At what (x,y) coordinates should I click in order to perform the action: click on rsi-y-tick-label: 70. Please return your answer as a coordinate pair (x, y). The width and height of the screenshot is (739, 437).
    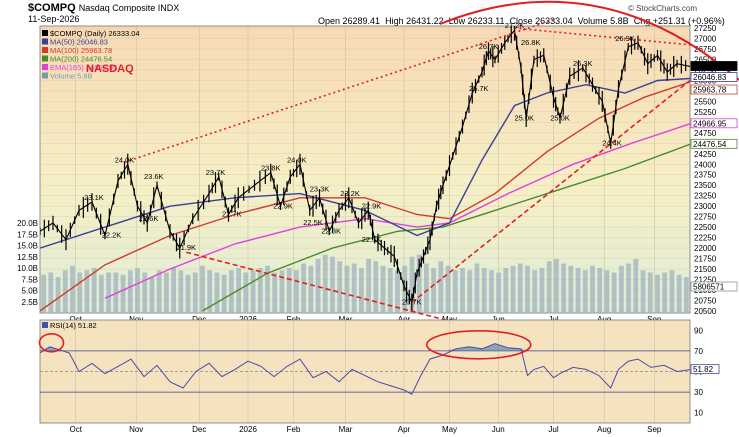
    Looking at the image, I should click on (698, 351).